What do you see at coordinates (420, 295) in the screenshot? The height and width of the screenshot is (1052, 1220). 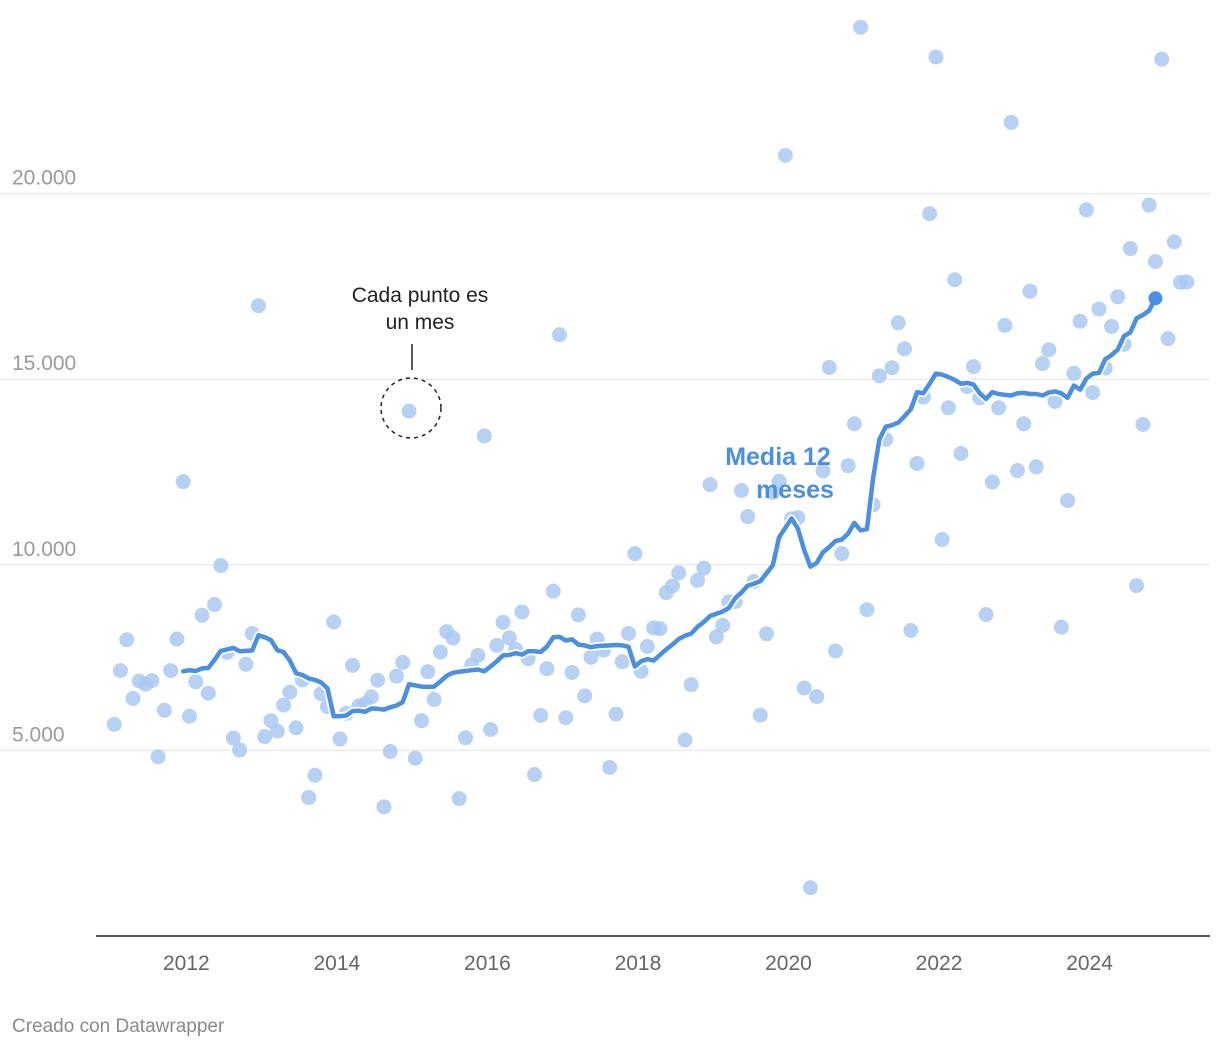 I see `point-annotation-line1: Cada punto es` at bounding box center [420, 295].